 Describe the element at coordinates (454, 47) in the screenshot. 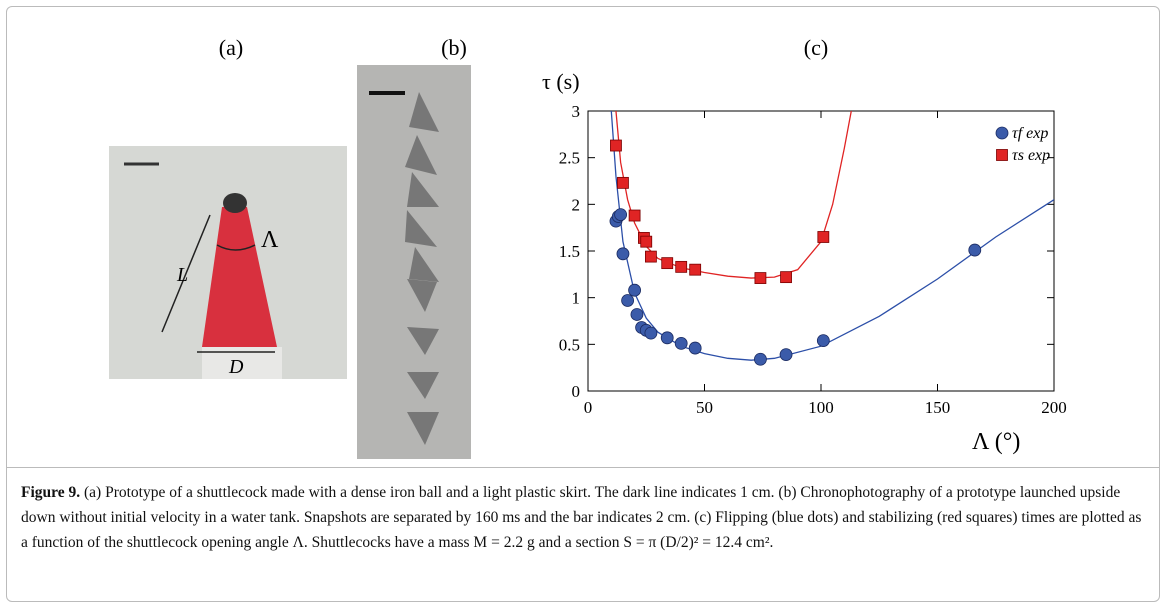

I see `panel-label: (b)` at that location.